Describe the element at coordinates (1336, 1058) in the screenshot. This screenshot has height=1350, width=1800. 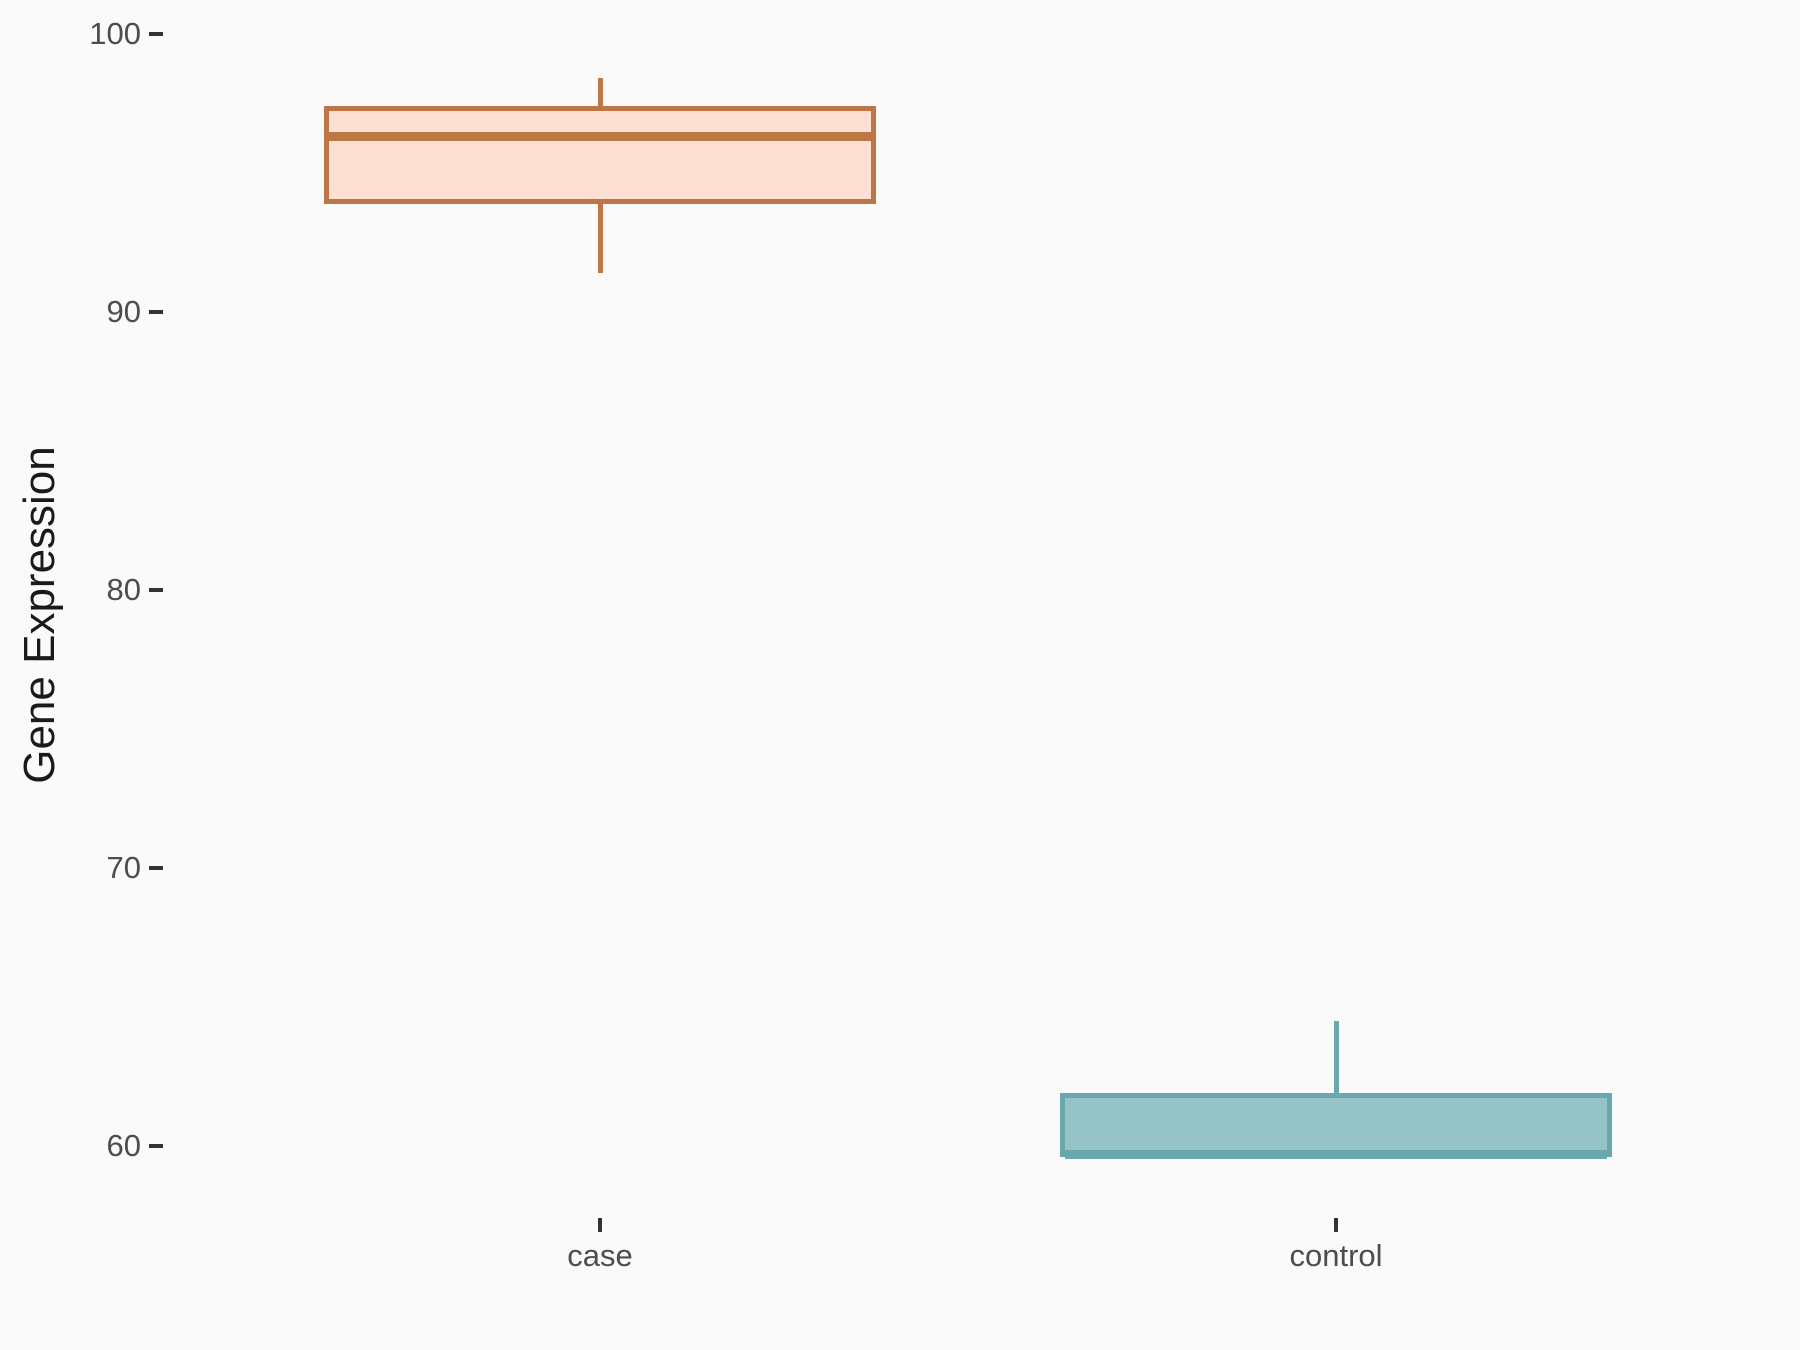
I see `upper-whisker-control` at that location.